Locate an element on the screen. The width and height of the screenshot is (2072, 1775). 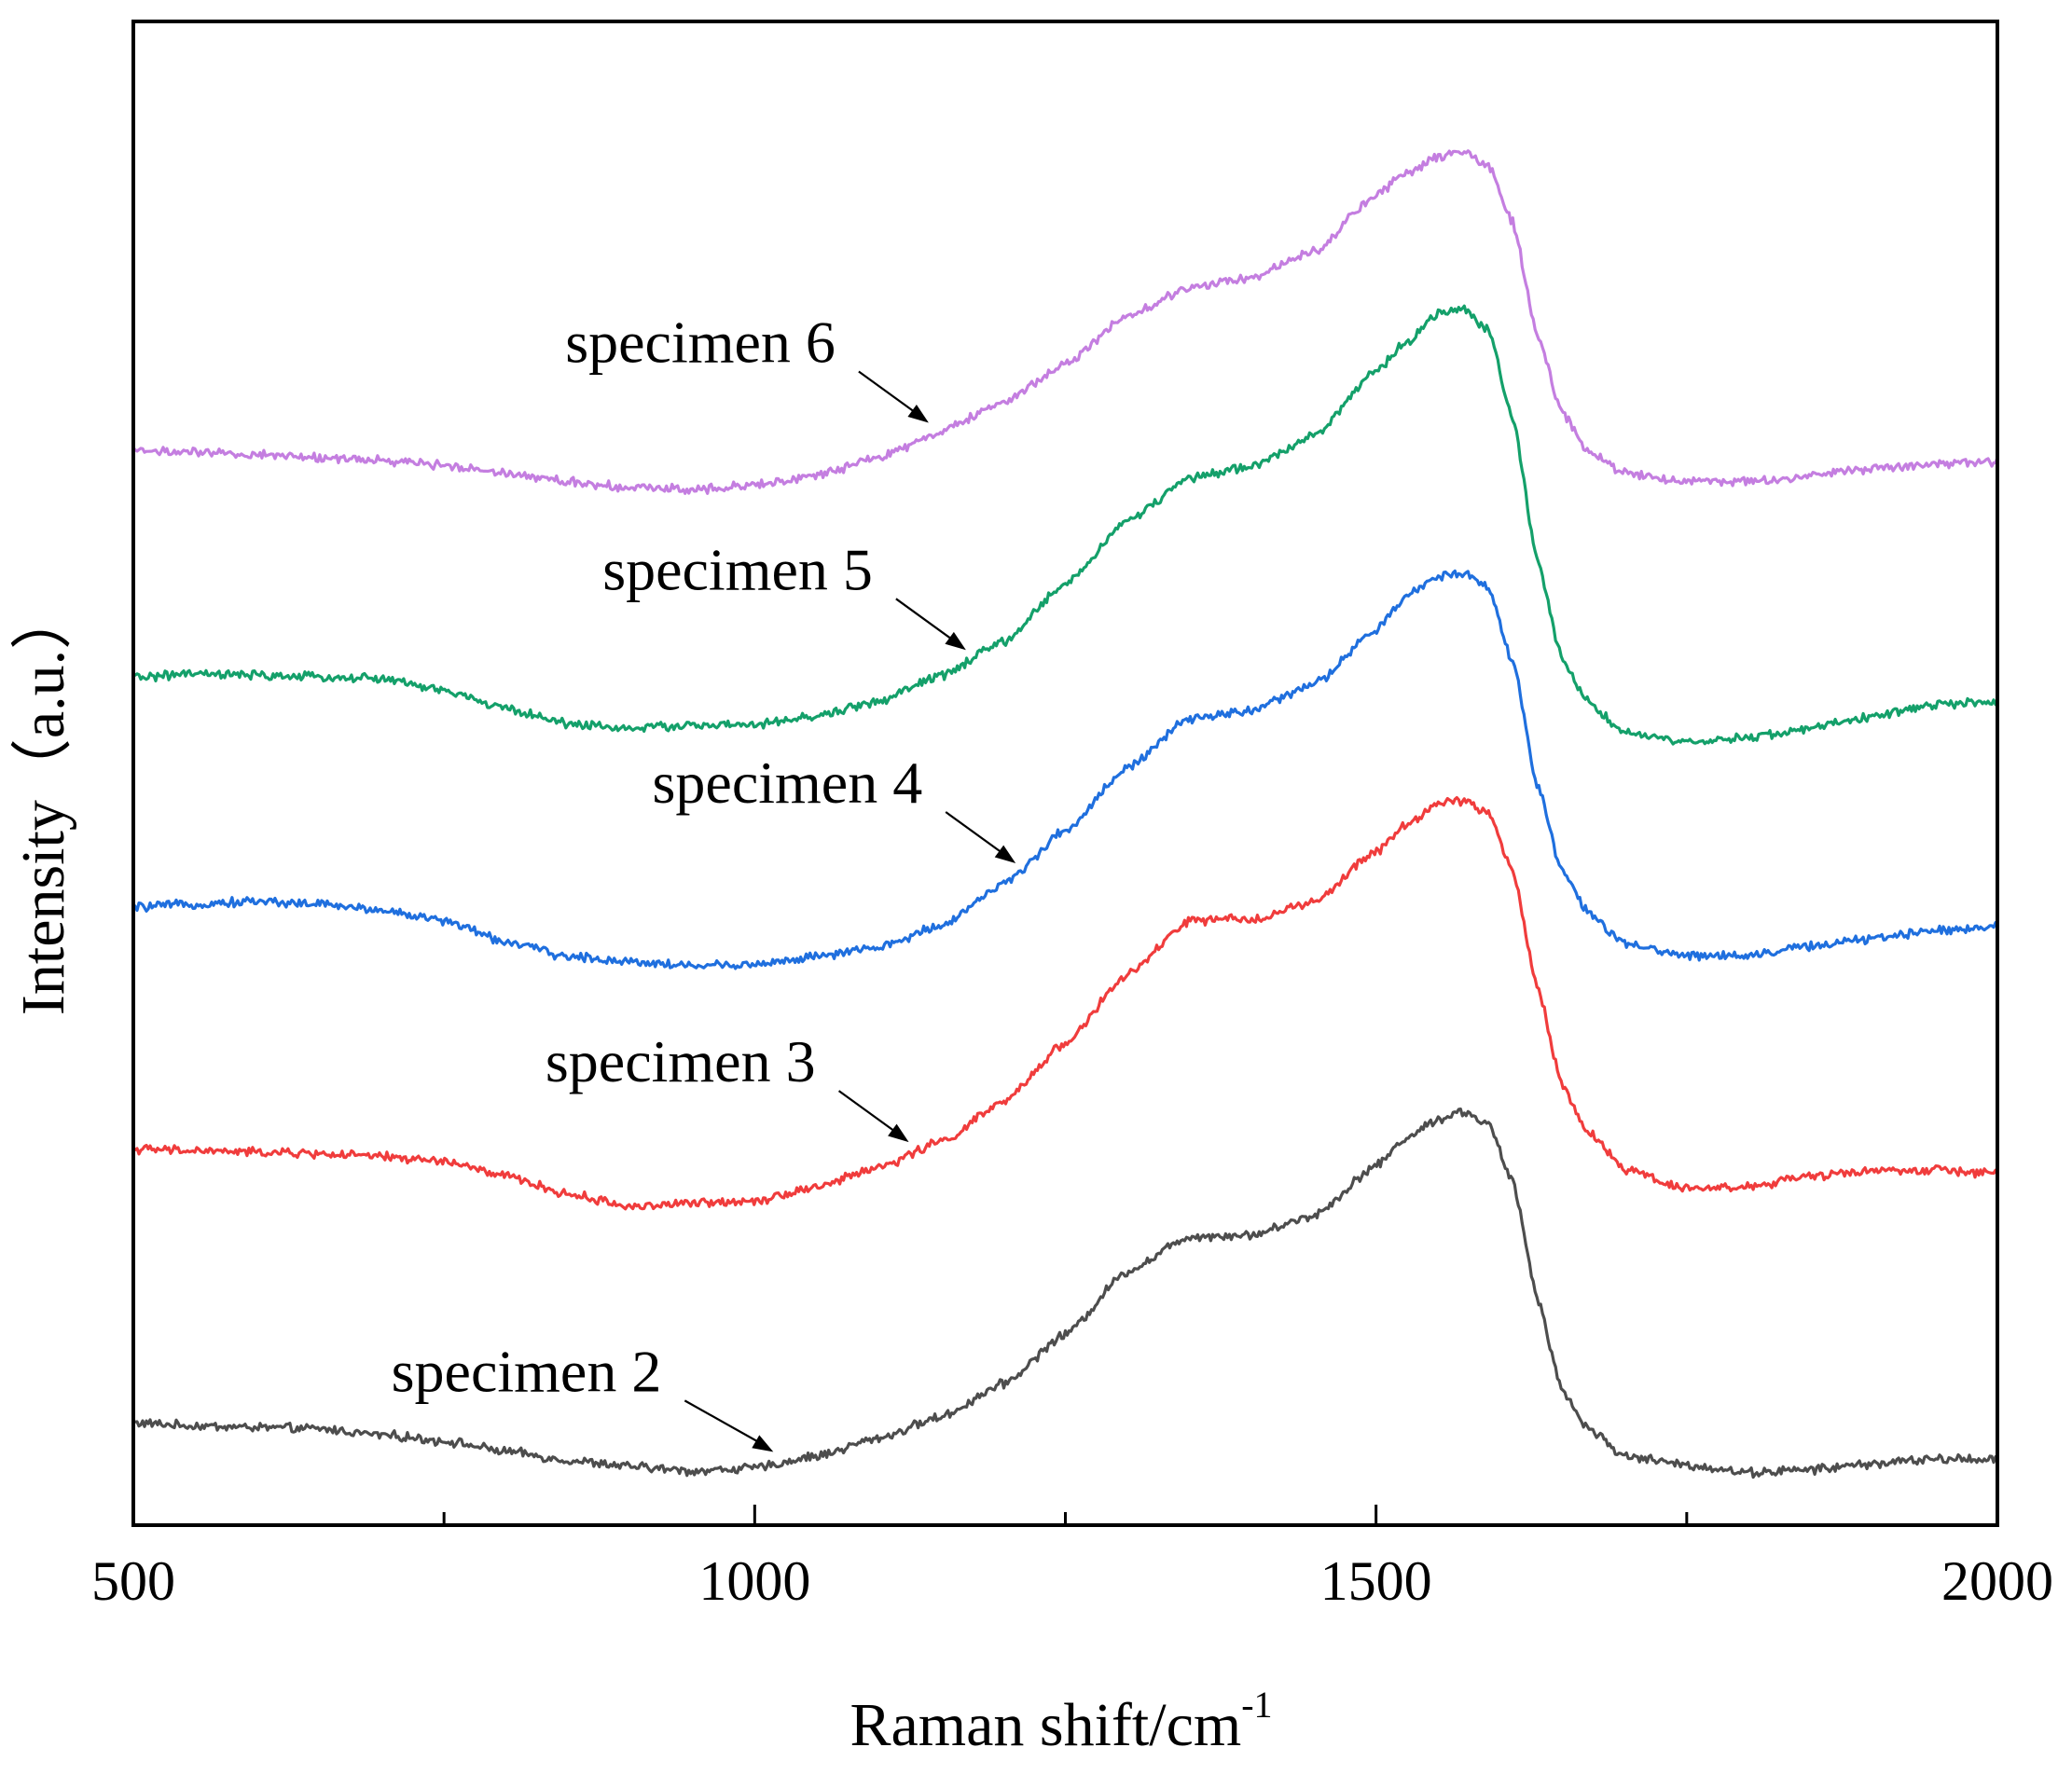
series-label-specimen-6: specimen 6 is located at coordinates (700, 343).